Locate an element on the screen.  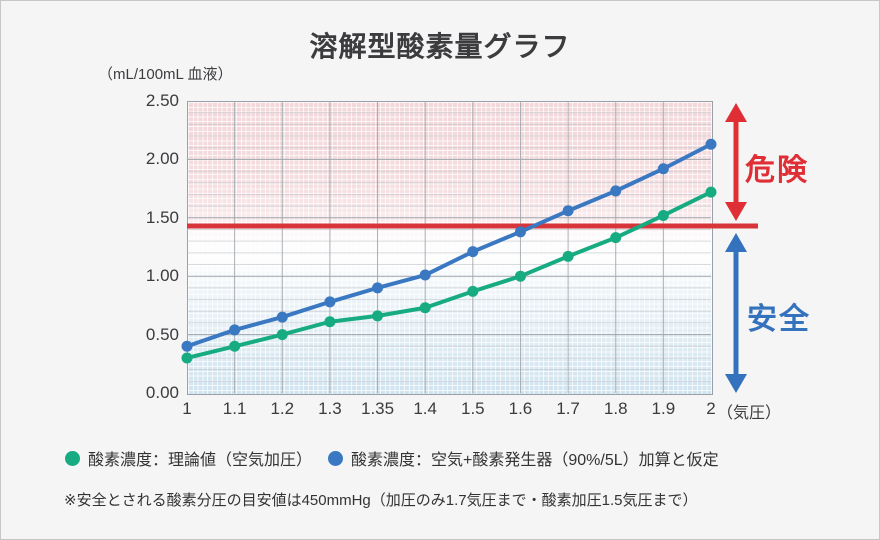
y-tick-label: 0.50 is located at coordinates (162, 334).